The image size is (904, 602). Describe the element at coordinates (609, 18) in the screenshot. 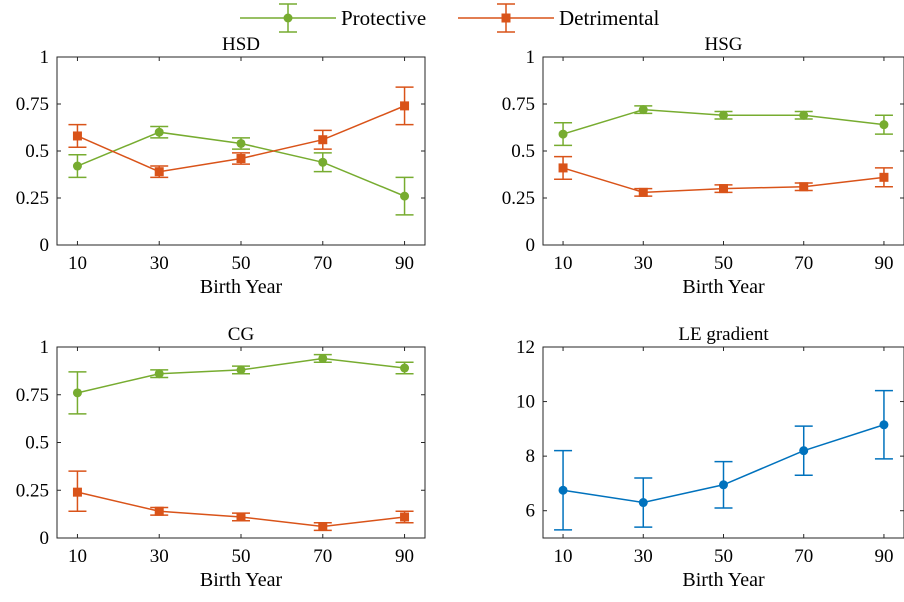

I see `legend-label-detrimental: Detrimental` at that location.